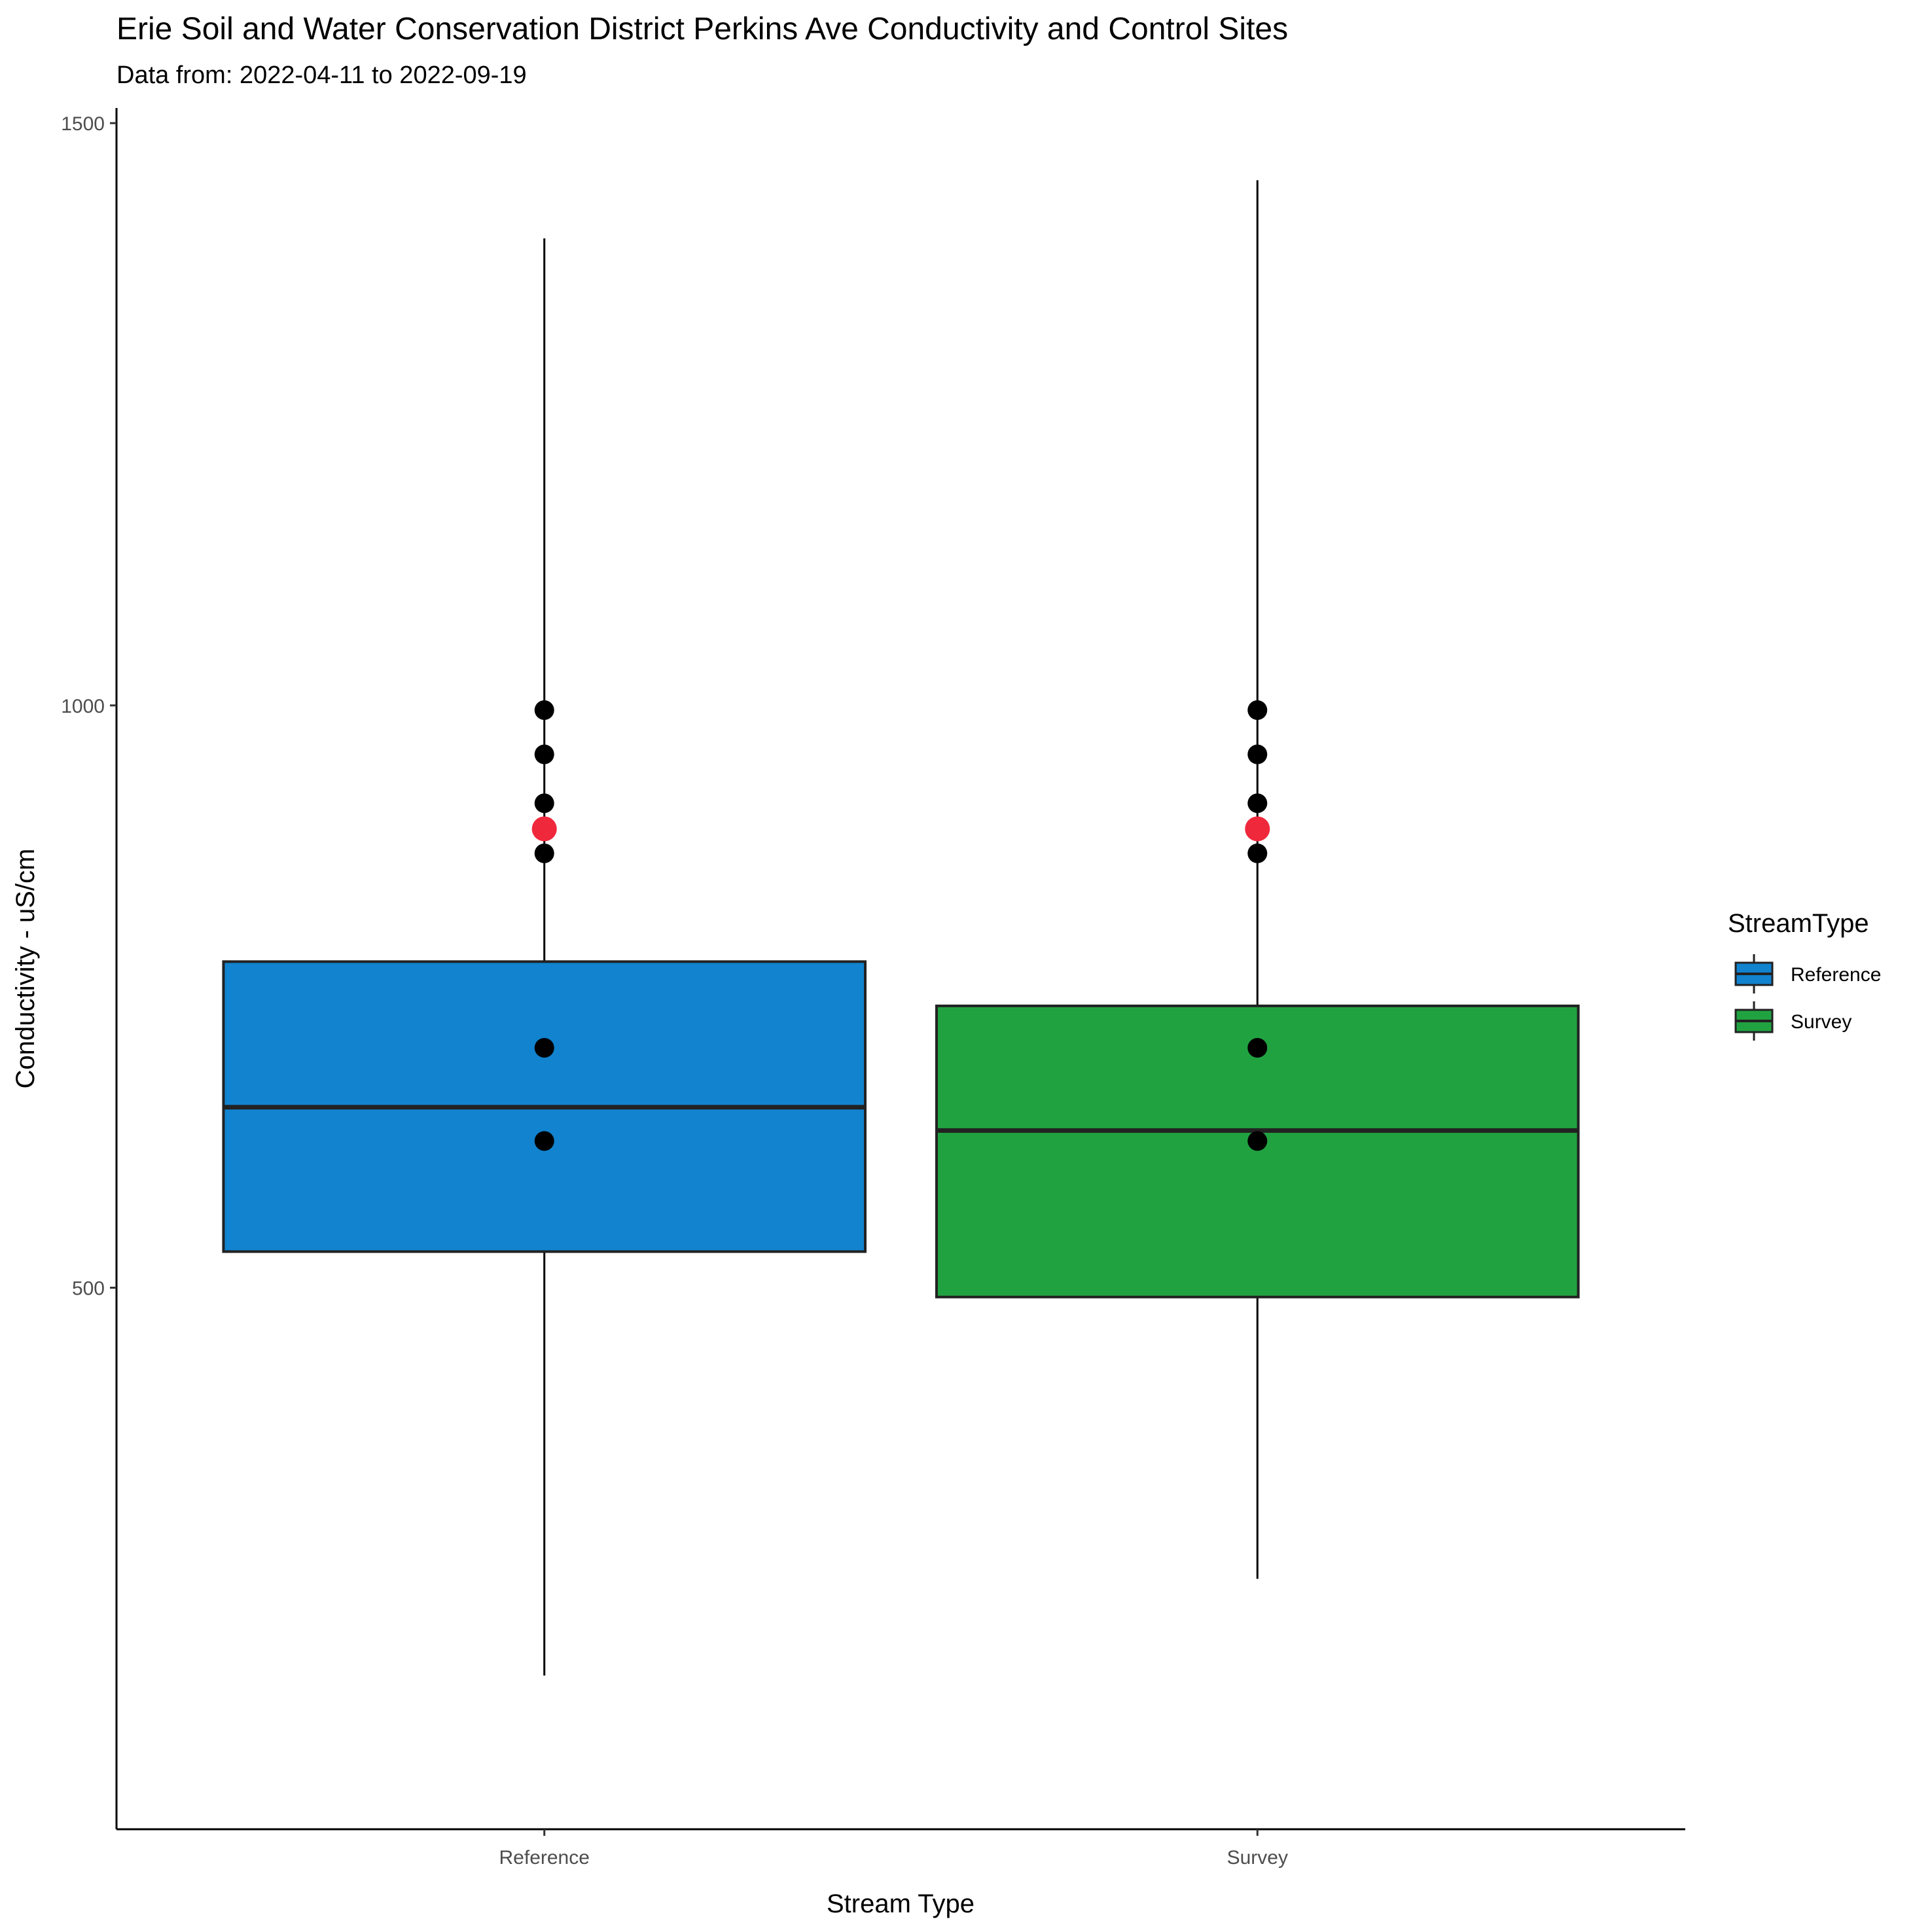  What do you see at coordinates (1798, 923) in the screenshot?
I see `legend-title: StreamType` at bounding box center [1798, 923].